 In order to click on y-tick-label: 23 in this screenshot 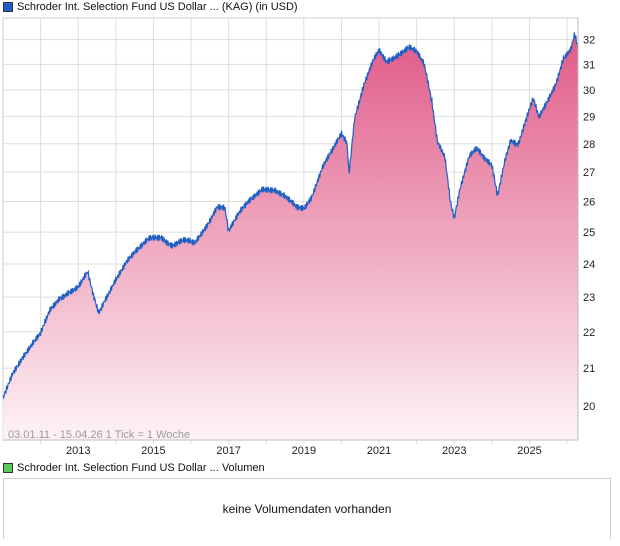, I will do `click(589, 298)`.